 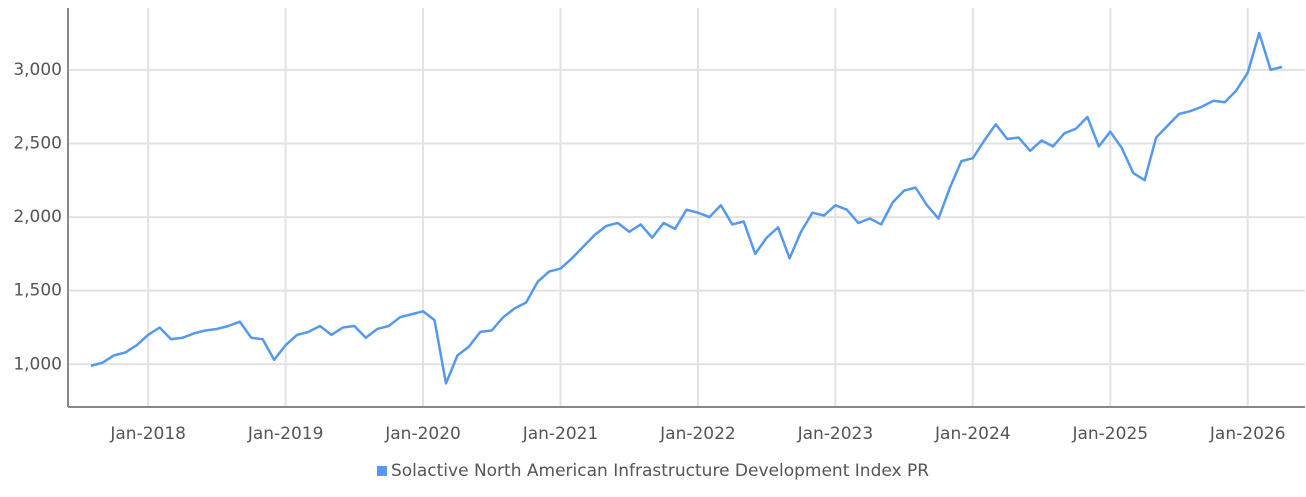 I want to click on x-tick-label: Jan-2018, so click(x=147, y=434).